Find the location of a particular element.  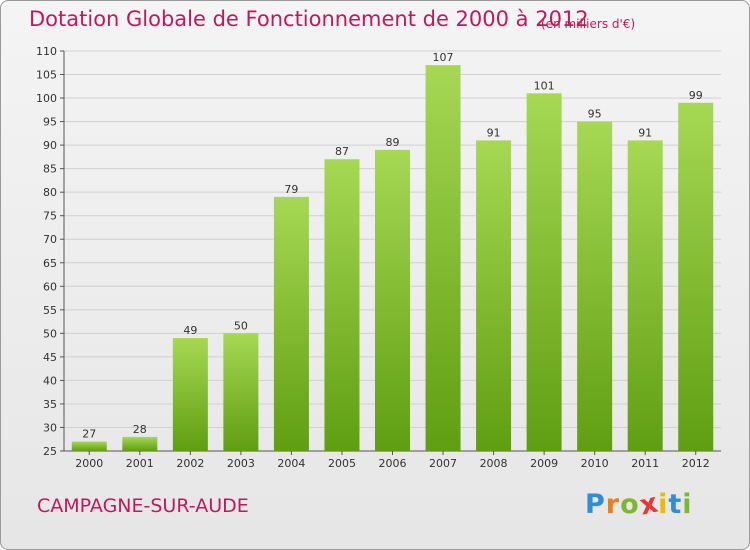

bar-2012 is located at coordinates (696, 276).